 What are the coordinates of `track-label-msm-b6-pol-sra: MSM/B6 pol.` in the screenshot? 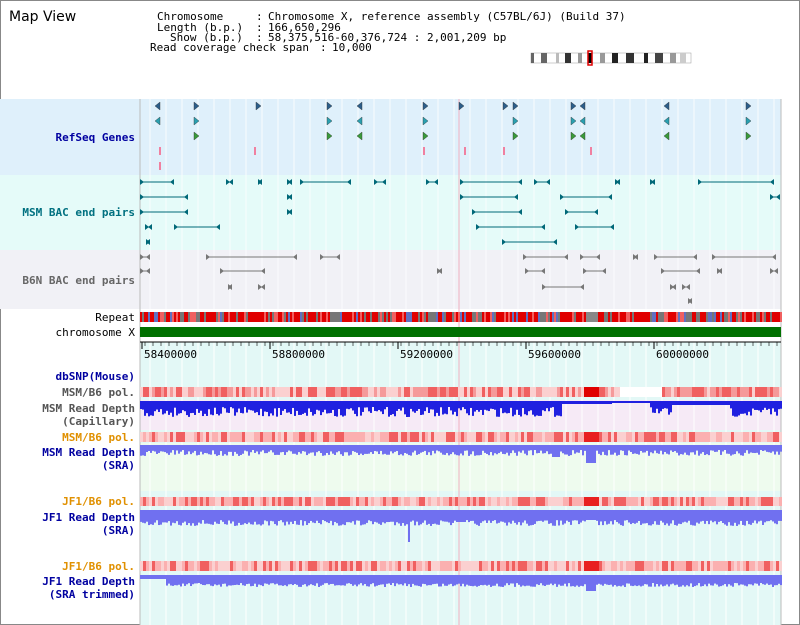 It's located at (98, 437).